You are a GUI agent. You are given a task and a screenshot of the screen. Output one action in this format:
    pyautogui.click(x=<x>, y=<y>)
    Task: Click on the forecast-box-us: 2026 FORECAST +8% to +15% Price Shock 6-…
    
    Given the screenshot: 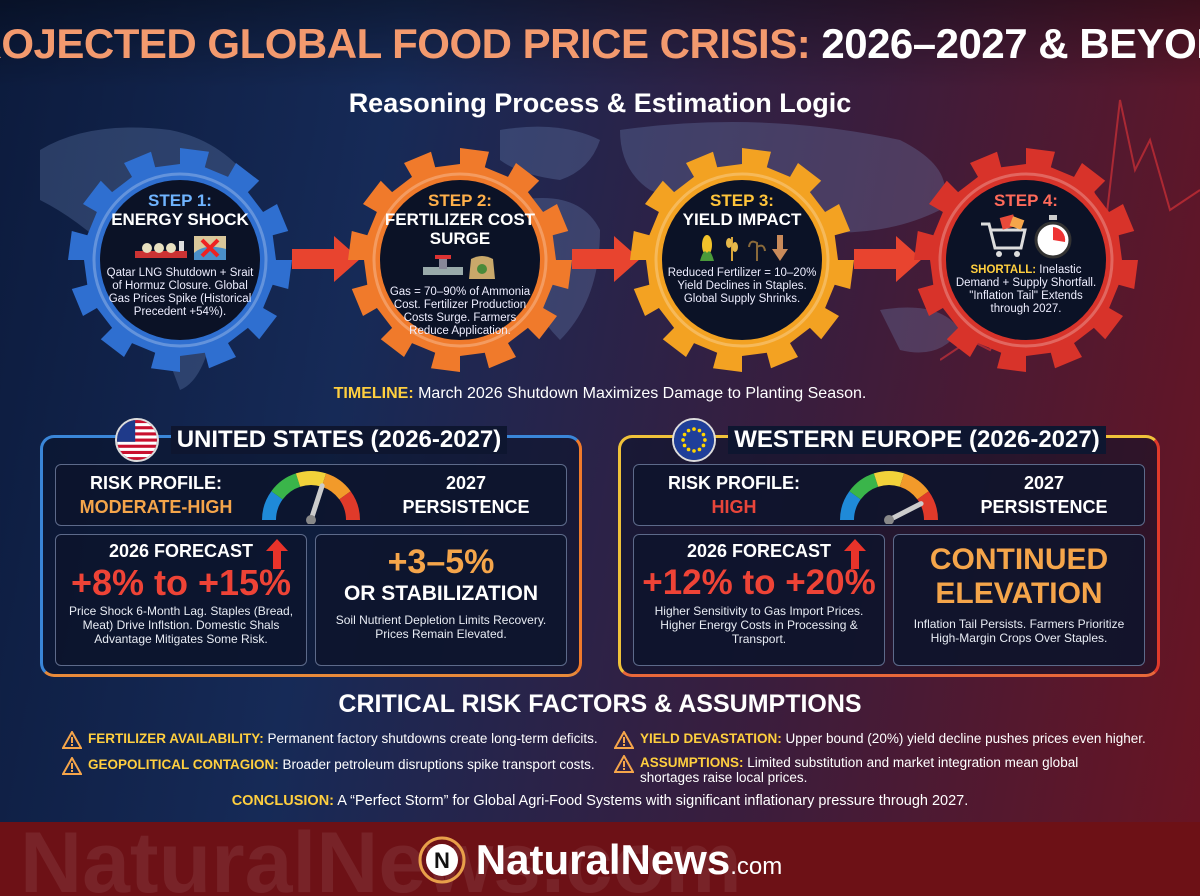 What is the action you would take?
    pyautogui.click(x=181, y=600)
    